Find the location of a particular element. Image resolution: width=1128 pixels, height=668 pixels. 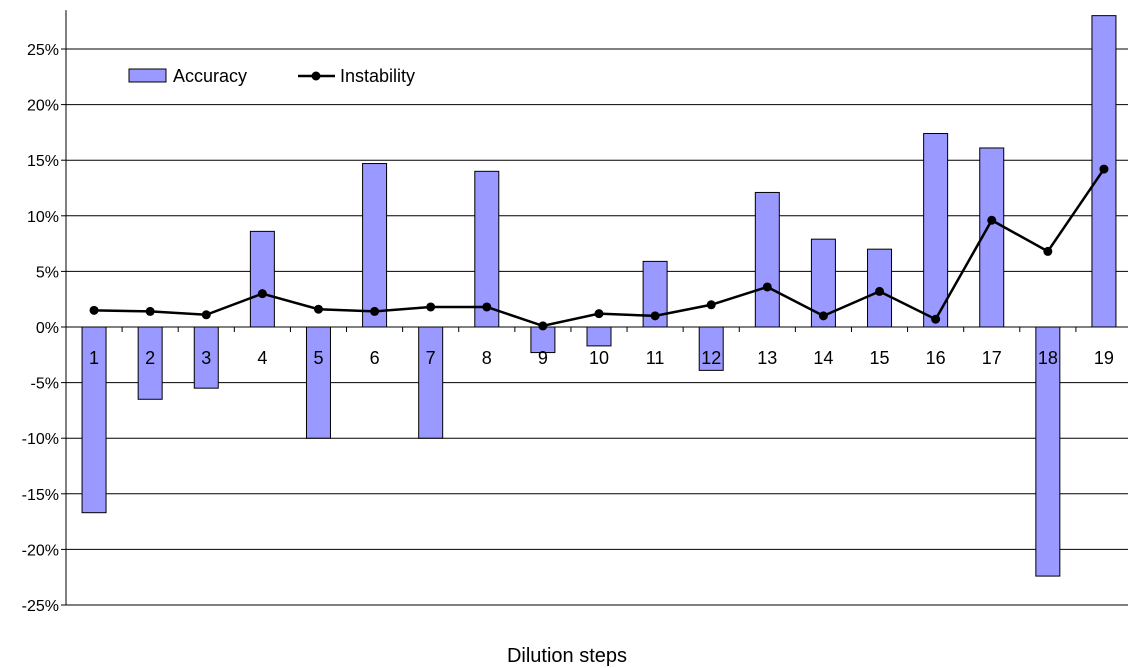

x-tick-label: 14 is located at coordinates (823, 358).